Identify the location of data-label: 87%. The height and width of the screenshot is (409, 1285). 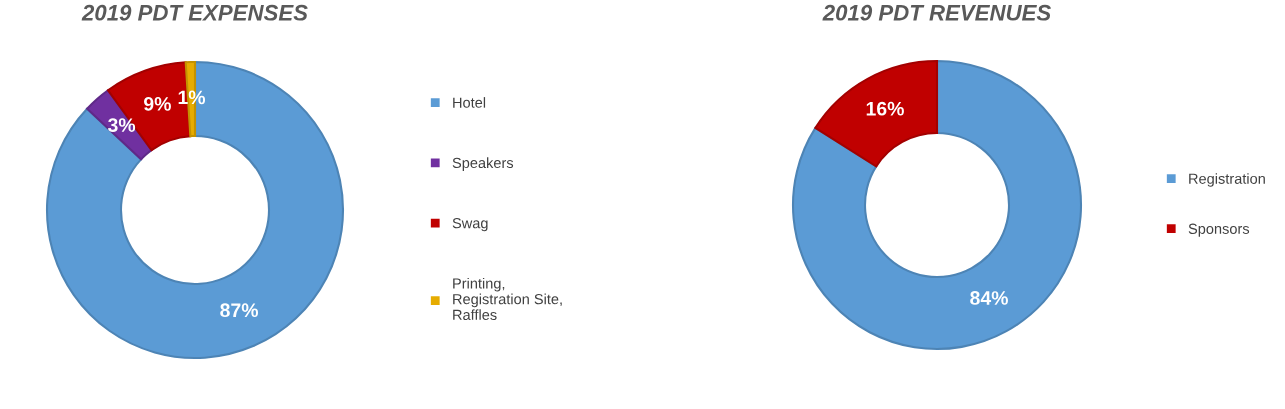
(239, 310).